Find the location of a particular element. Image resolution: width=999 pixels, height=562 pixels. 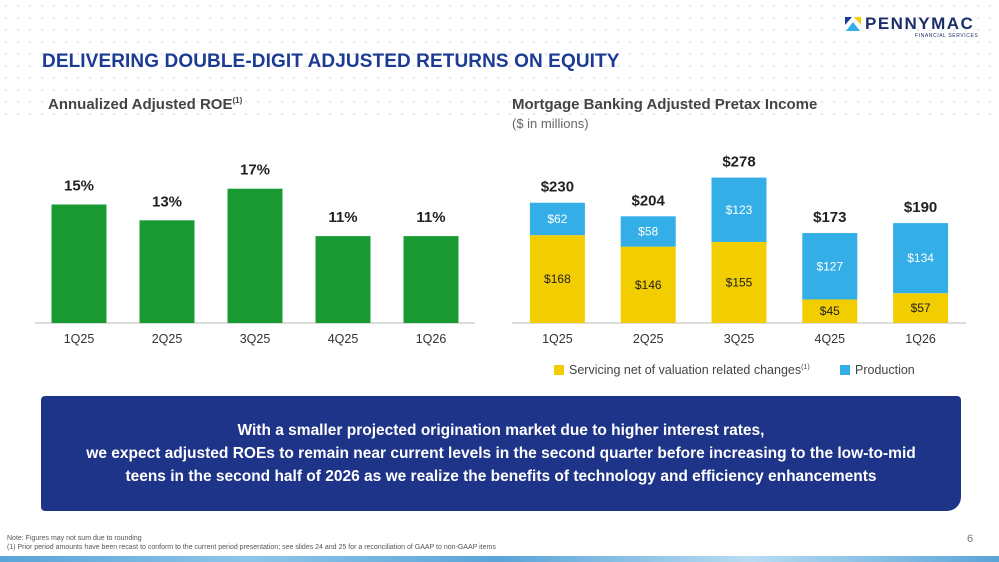

production-value-label: $134 is located at coordinates (920, 258).